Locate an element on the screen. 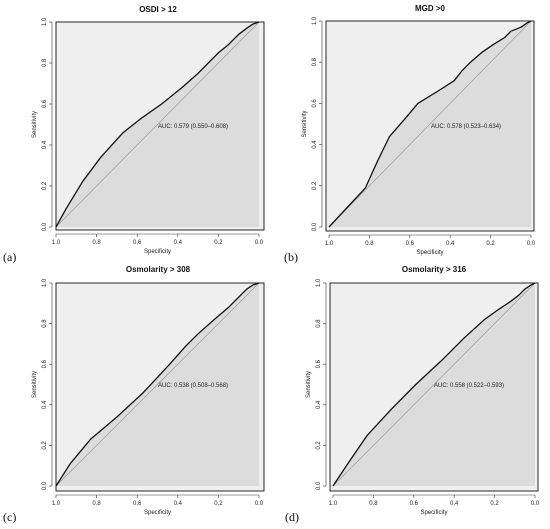 The width and height of the screenshot is (550, 529). panel-letter: (a) is located at coordinates (9, 257).